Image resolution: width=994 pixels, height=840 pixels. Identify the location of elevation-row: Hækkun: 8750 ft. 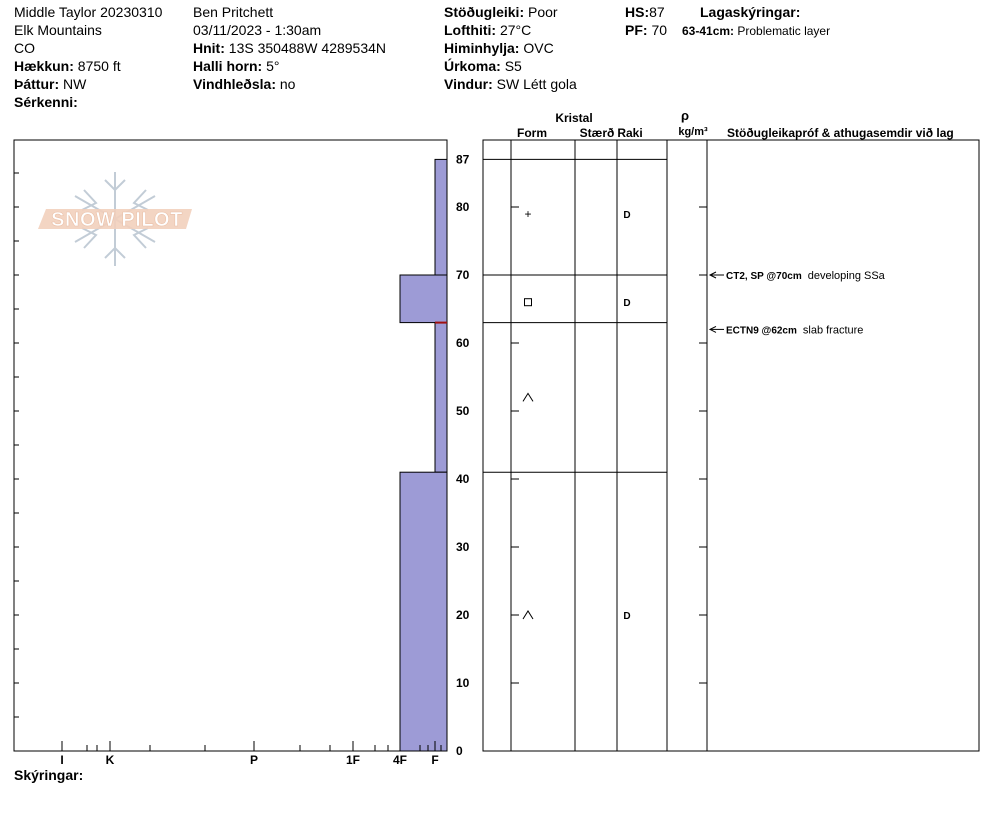
(88, 66).